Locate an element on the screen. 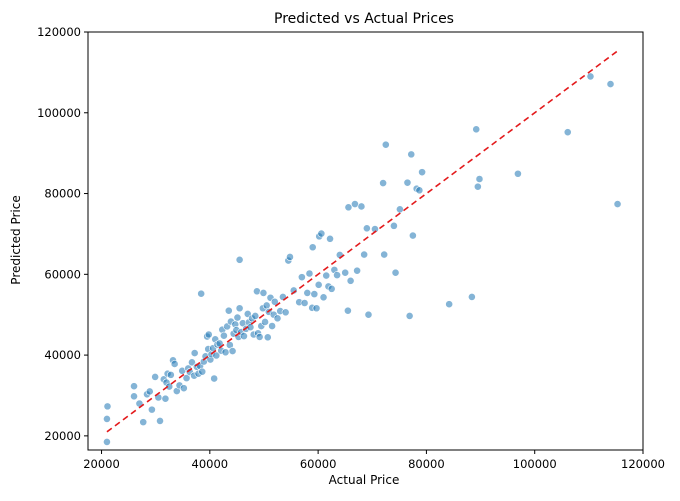  chart-title: Predicted vs Actual Prices is located at coordinates (364, 19).